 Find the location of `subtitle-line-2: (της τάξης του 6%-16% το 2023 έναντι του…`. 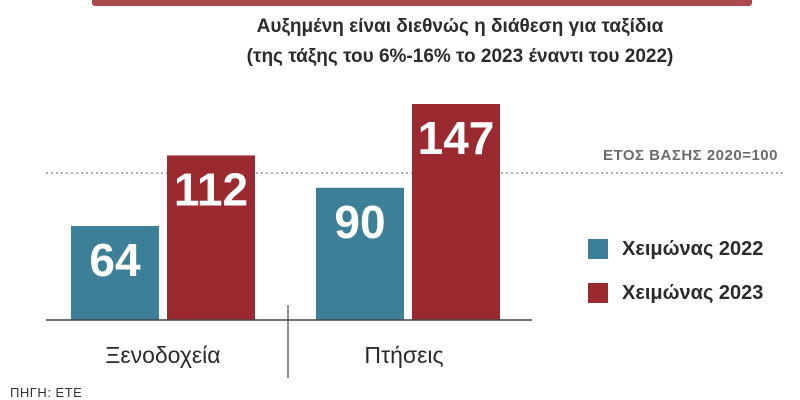

subtitle-line-2: (της τάξης του 6%-16% το 2023 έναντι του… is located at coordinates (460, 56).